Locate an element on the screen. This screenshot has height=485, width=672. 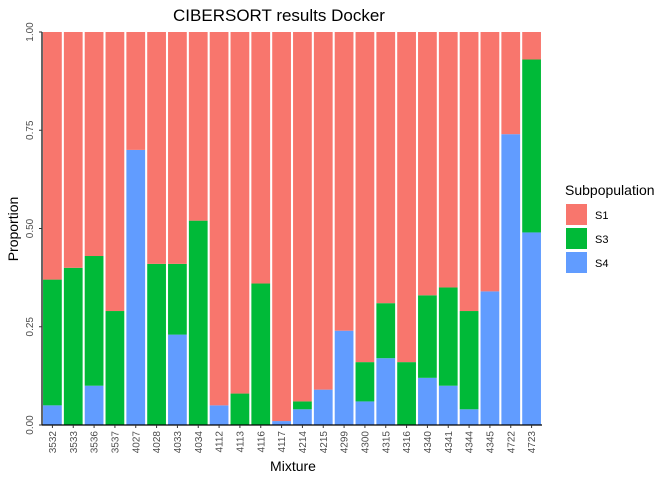
x-tick-label: 4723 is located at coordinates (532, 442).